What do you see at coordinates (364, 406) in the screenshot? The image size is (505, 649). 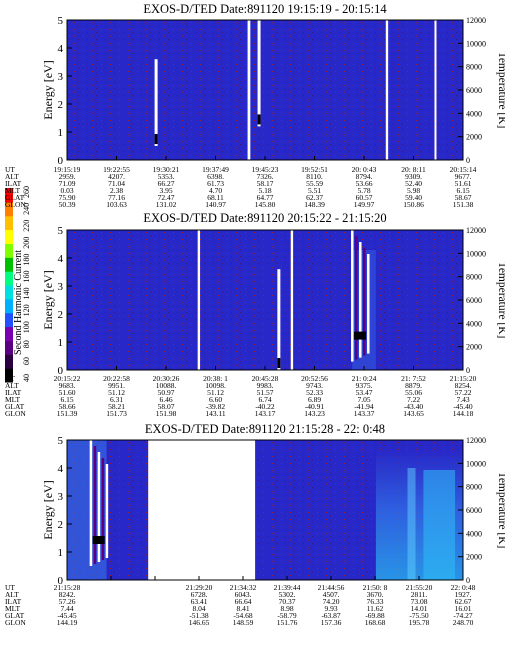 I see `table-cell: -41.94` at bounding box center [364, 406].